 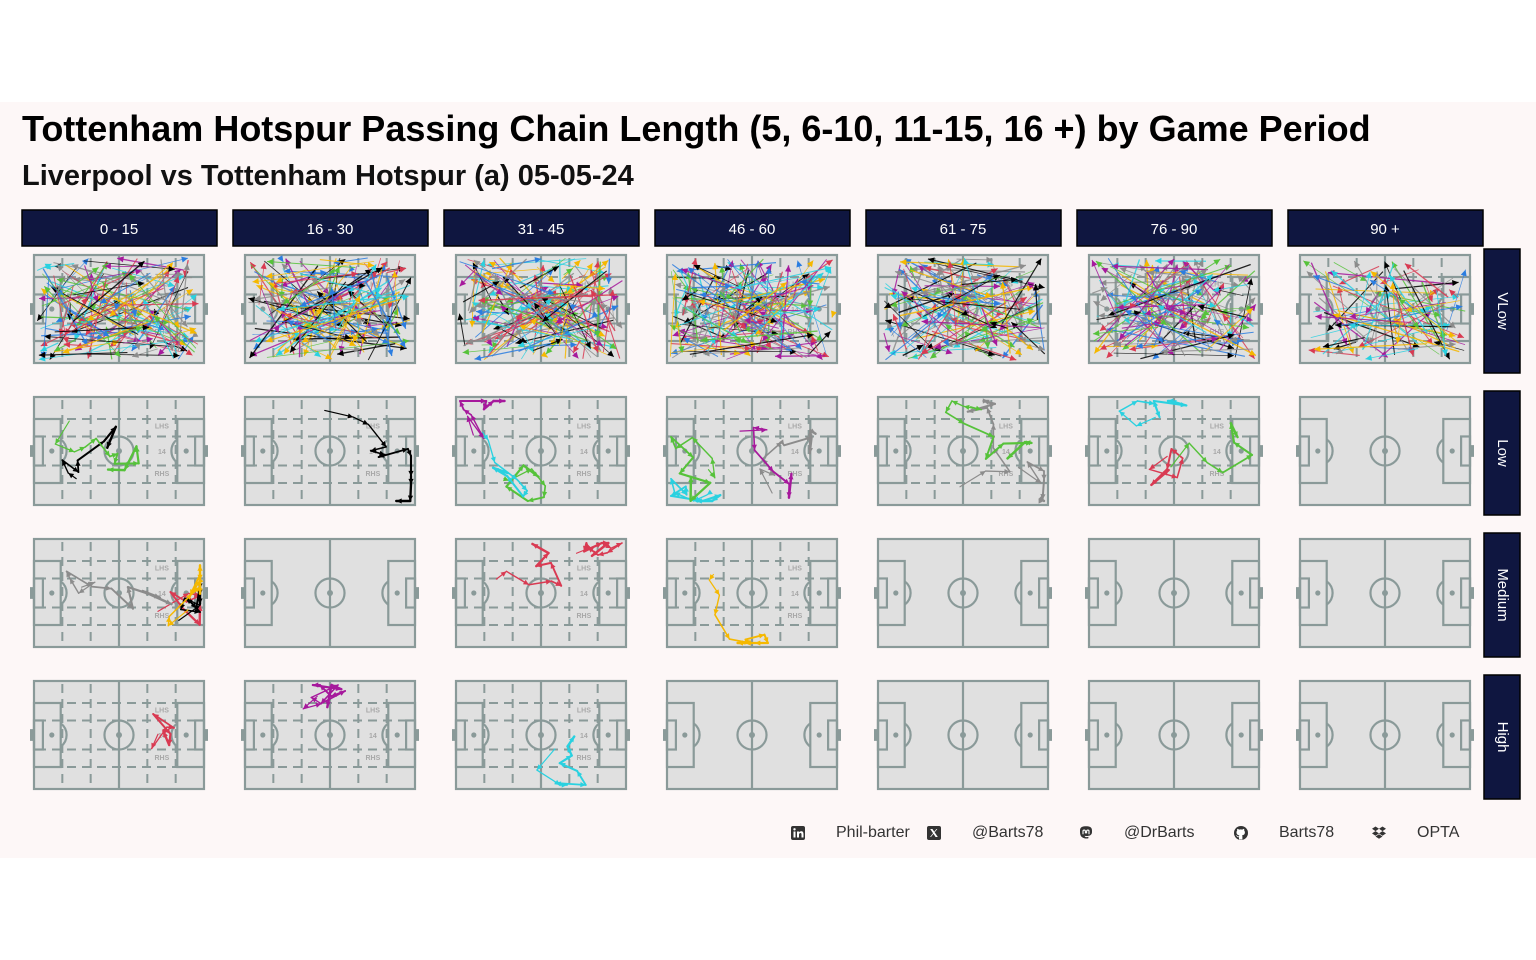 I want to click on column-label: 61 - 75, so click(x=963, y=229).